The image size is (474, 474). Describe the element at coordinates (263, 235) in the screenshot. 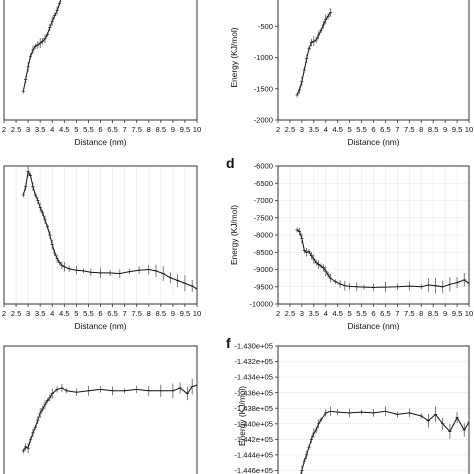

I see `y-tick-label: -8000` at that location.